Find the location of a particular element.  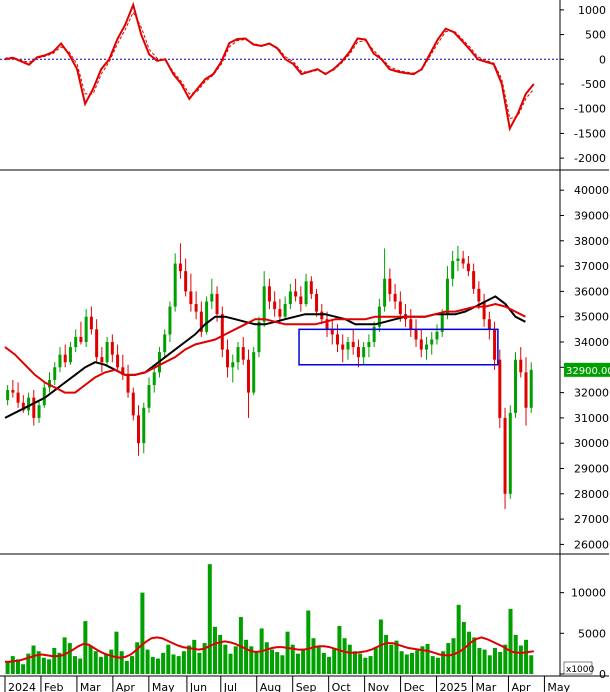

price-tick-label: 36000 is located at coordinates (591, 291).